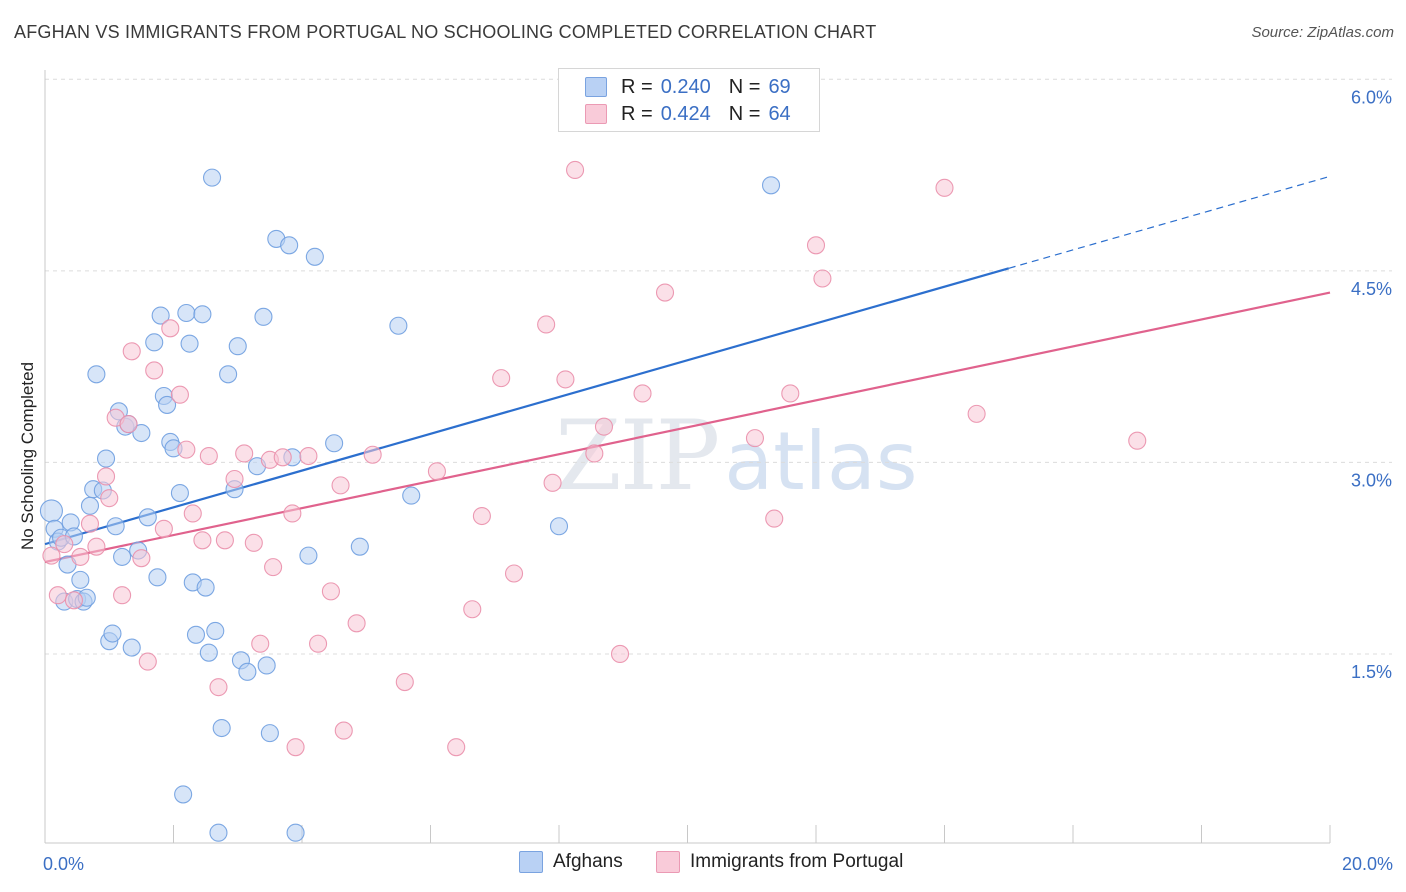  What do you see at coordinates (588, 861) in the screenshot?
I see `legend-label-afghans: Afghans` at bounding box center [588, 861].